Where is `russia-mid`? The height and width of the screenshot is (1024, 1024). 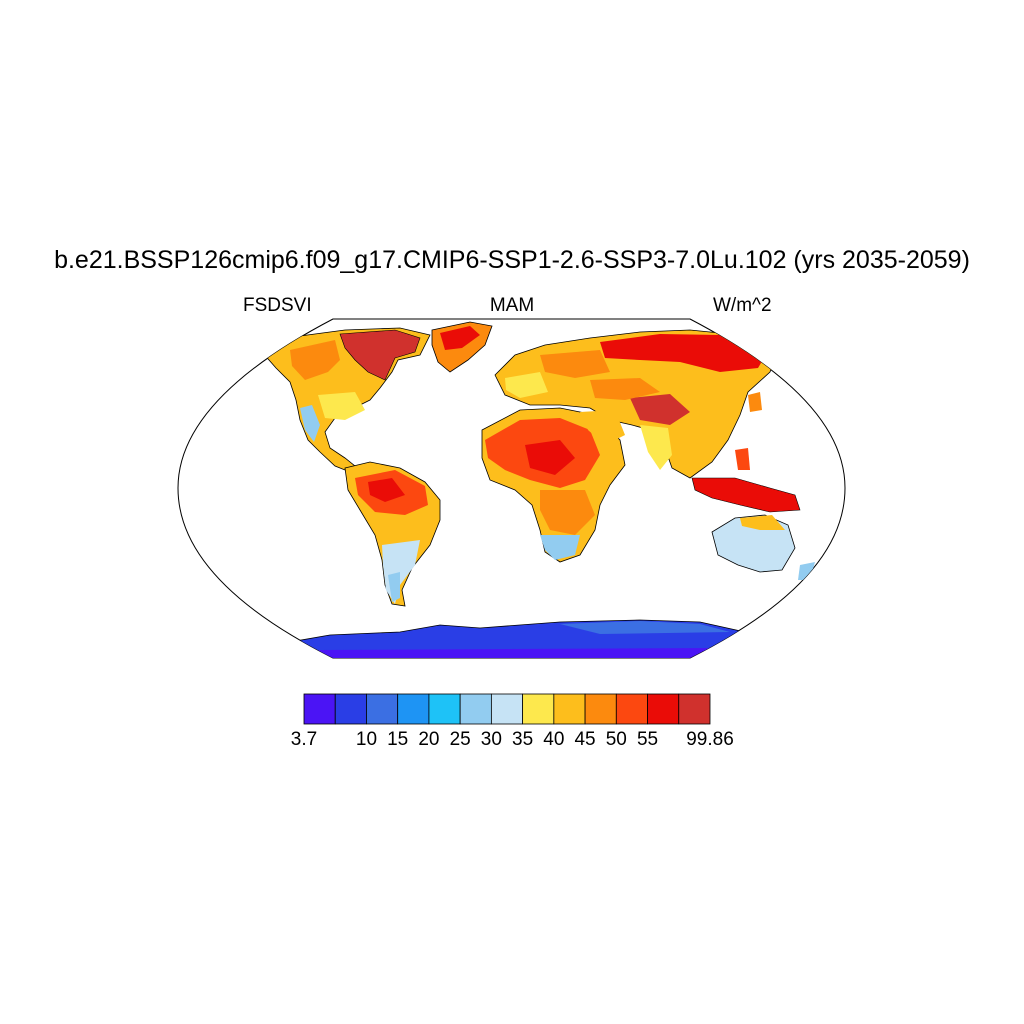 russia-mid is located at coordinates (575, 364).